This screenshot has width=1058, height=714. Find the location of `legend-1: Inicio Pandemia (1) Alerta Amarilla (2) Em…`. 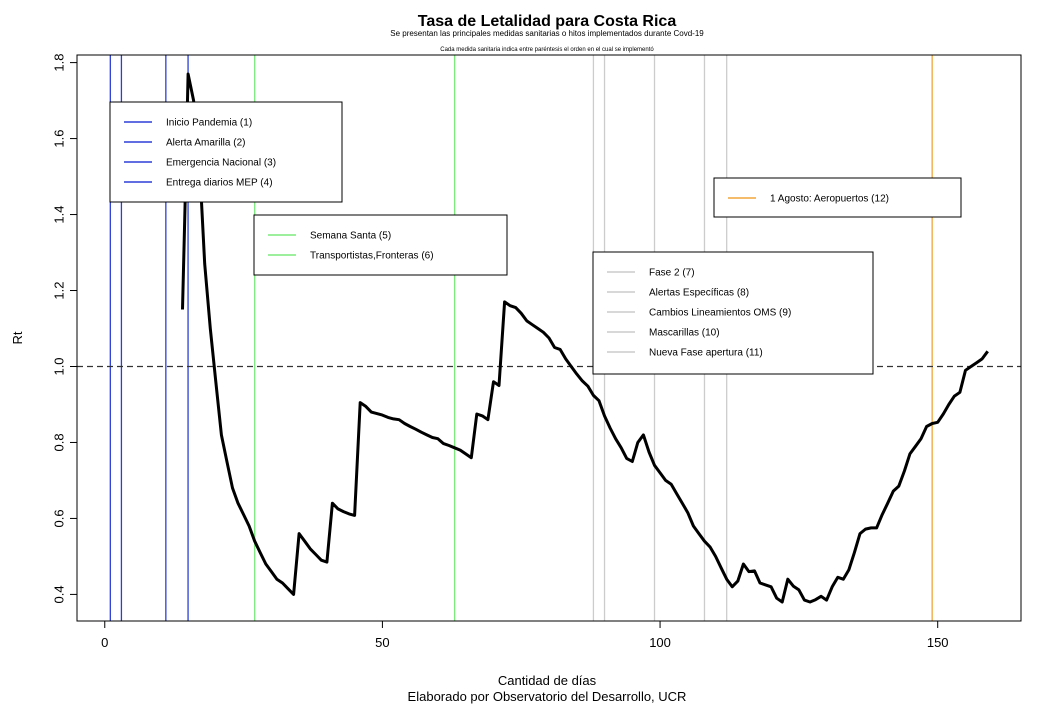

legend-1: Inicio Pandemia (1) Alerta Amarilla (2) Em… is located at coordinates (226, 152).